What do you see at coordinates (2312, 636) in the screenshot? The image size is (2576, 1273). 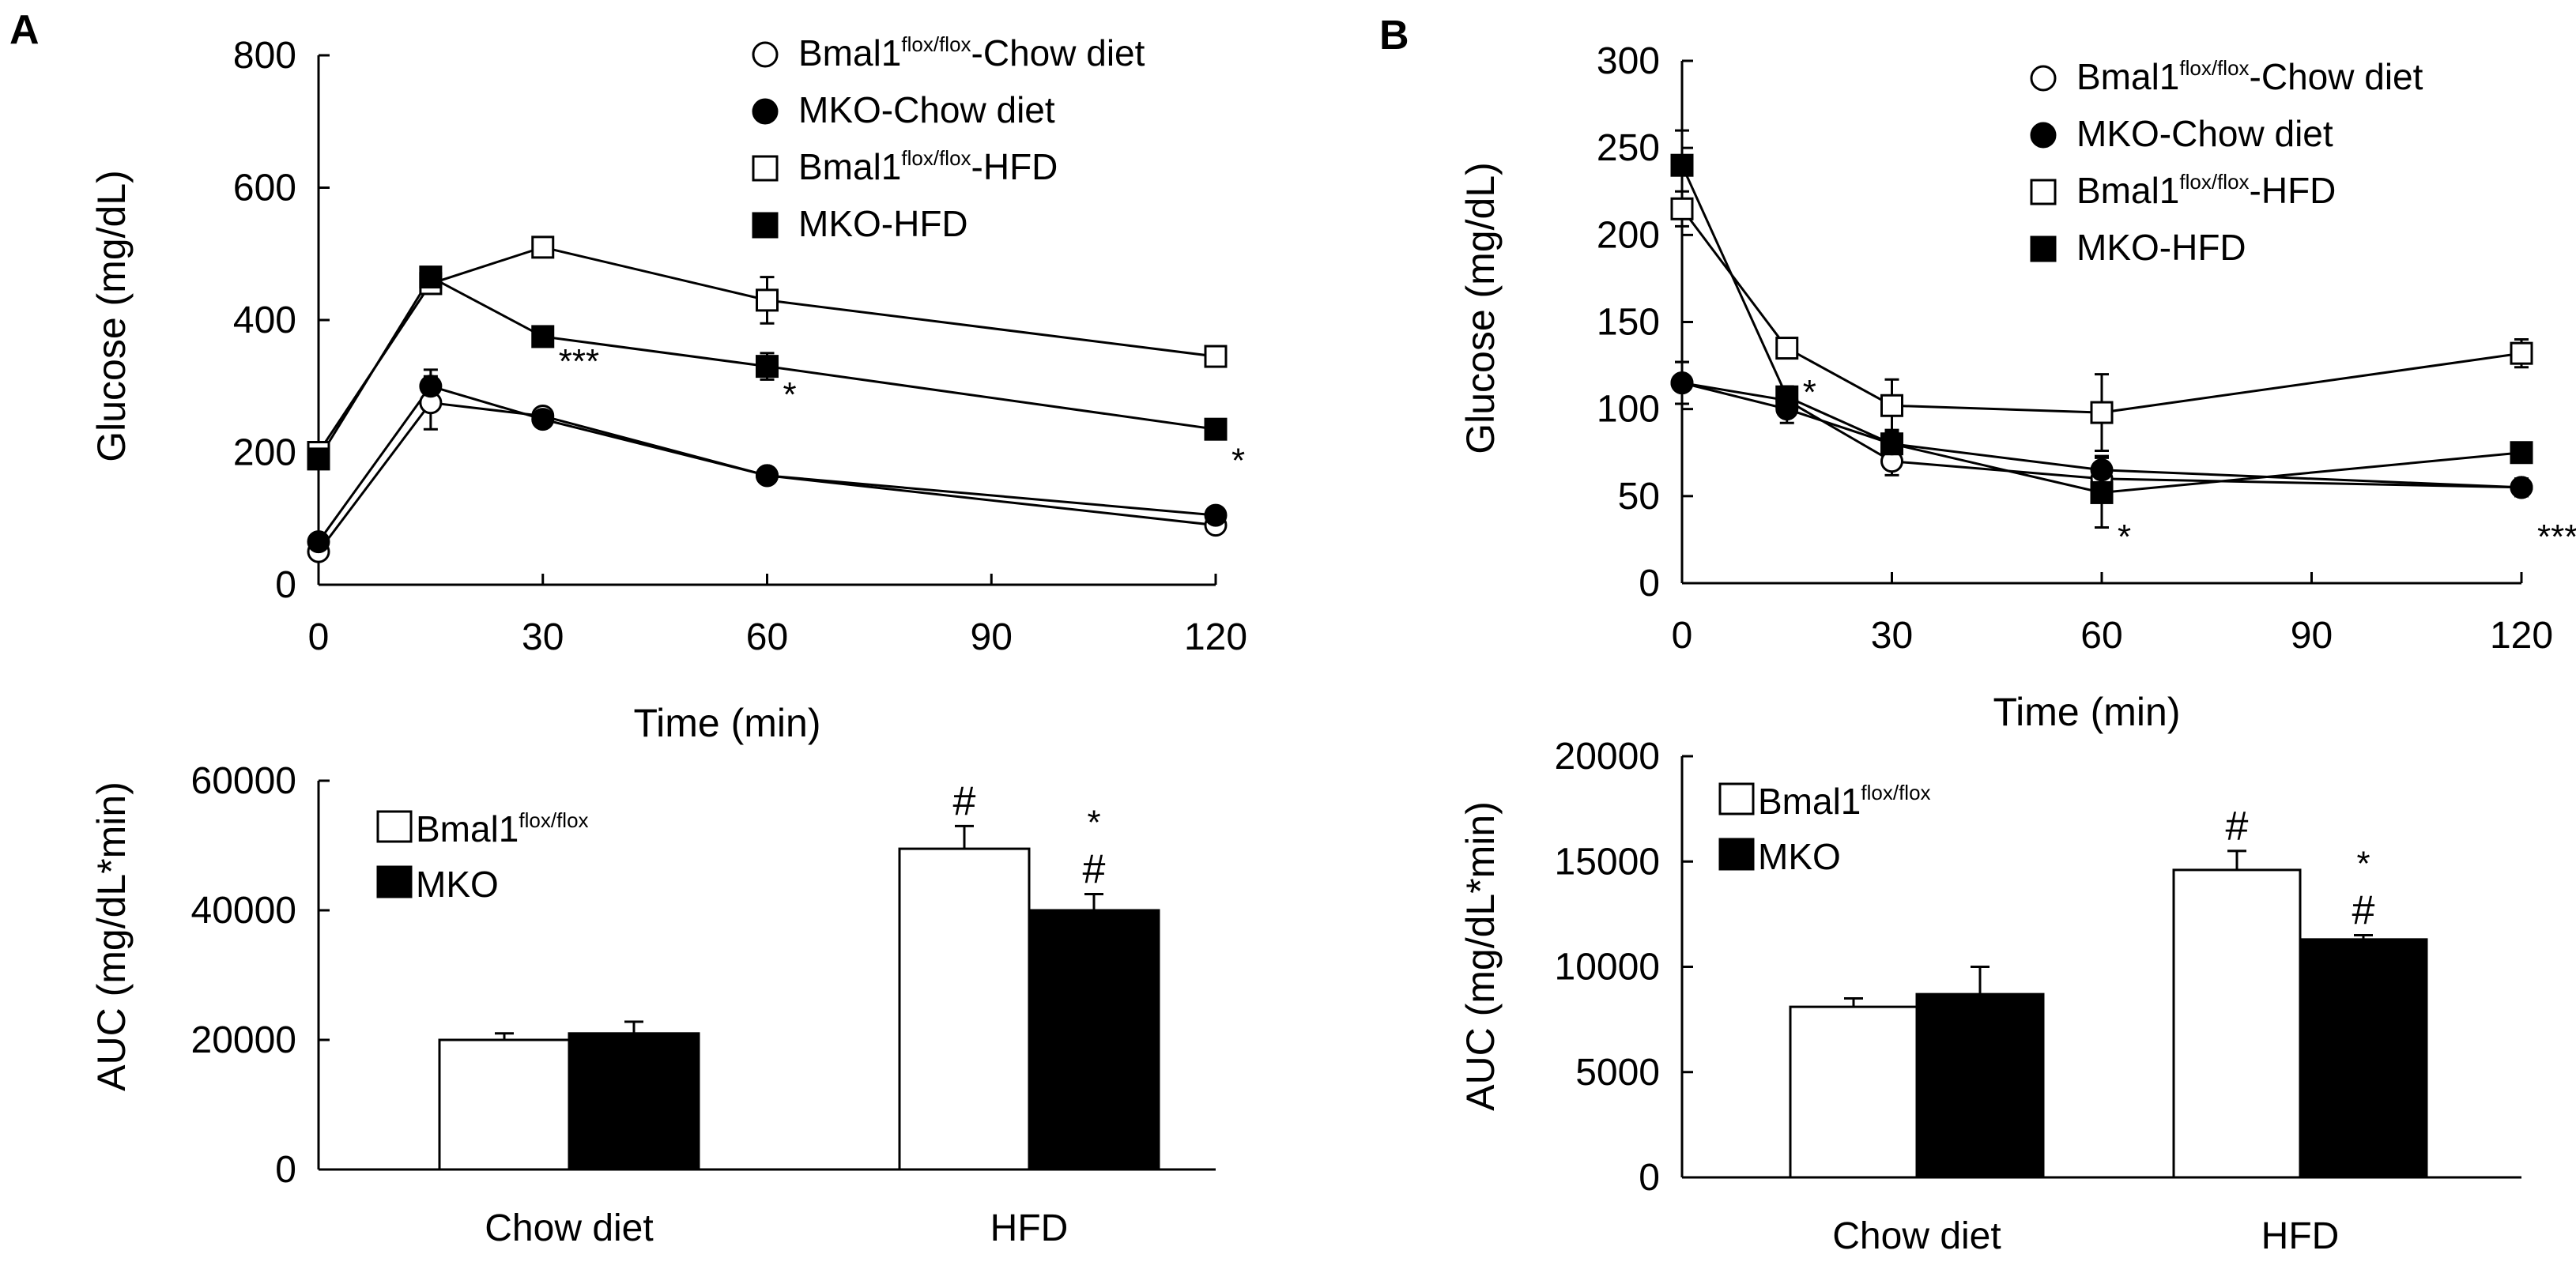 I see `panel-b-line-x-tick-label: 90` at bounding box center [2312, 636].